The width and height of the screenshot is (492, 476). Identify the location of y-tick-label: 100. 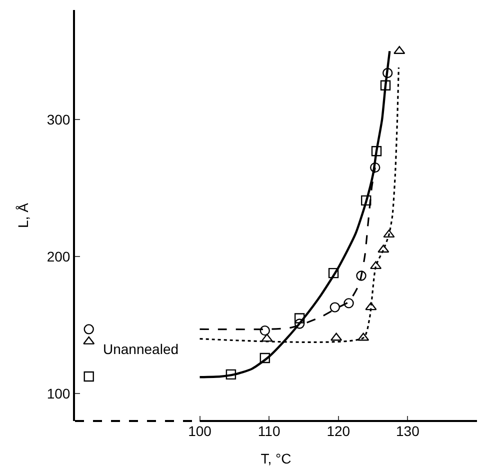
(58, 394).